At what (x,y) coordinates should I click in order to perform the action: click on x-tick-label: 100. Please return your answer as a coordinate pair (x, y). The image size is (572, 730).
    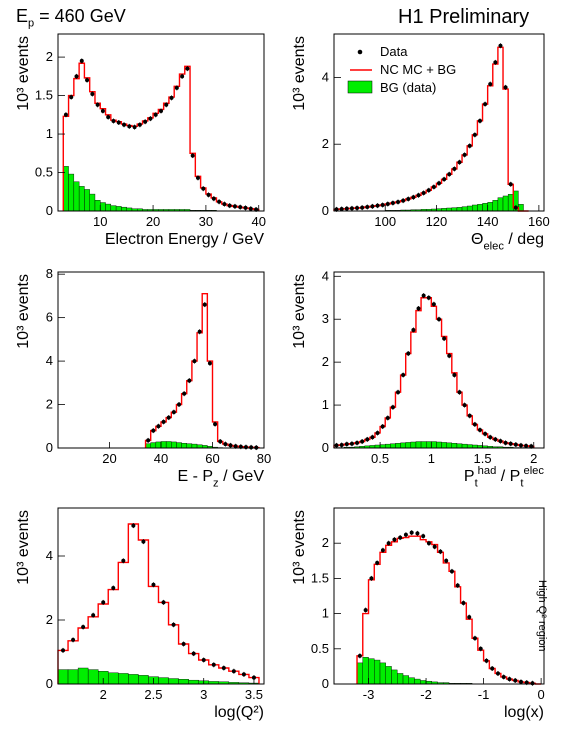
    Looking at the image, I should click on (385, 221).